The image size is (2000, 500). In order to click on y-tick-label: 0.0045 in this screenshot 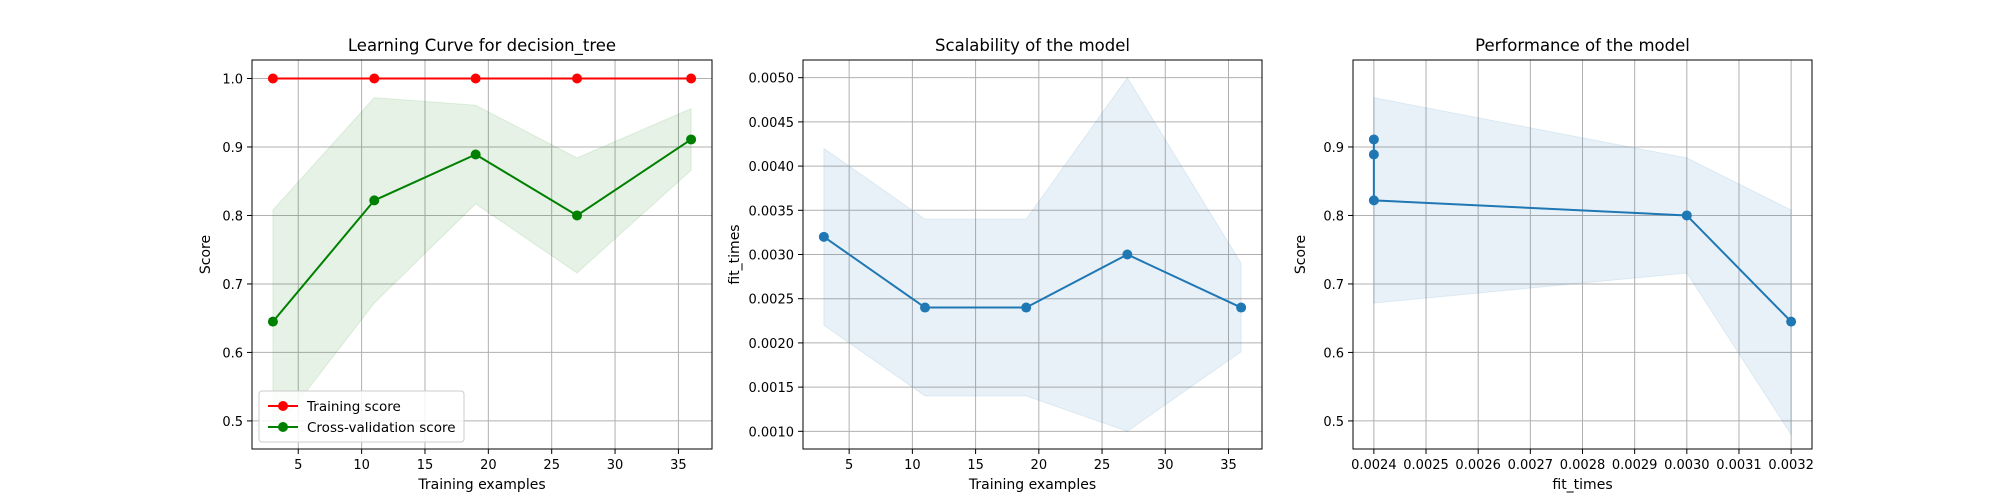, I will do `click(772, 123)`.